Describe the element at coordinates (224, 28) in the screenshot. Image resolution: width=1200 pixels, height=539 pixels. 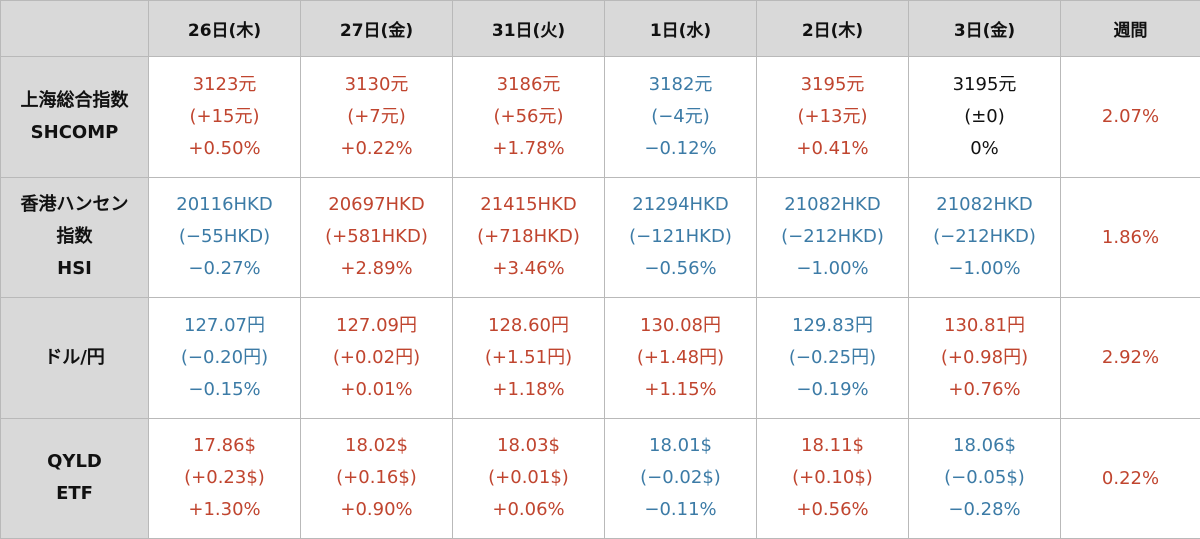
I see `header-day-0: 26日(木)` at that location.